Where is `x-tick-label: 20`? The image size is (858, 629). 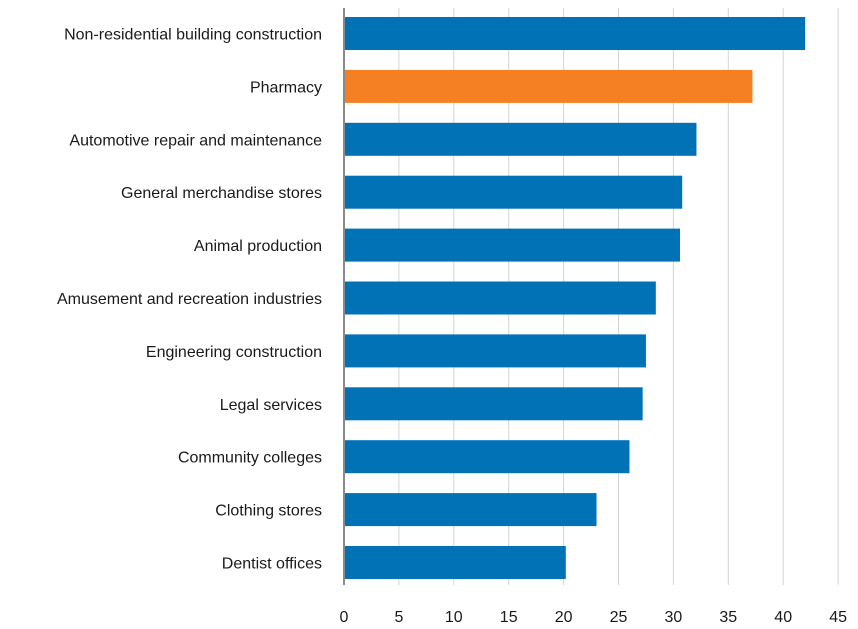 x-tick-label: 20 is located at coordinates (564, 617).